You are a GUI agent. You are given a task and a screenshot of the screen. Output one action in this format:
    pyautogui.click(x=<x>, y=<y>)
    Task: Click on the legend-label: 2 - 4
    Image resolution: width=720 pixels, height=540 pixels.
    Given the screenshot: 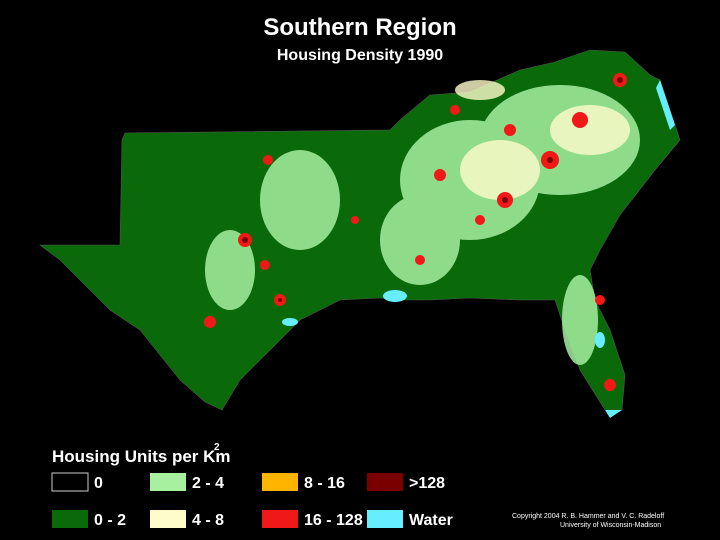 What is the action you would take?
    pyautogui.click(x=208, y=483)
    